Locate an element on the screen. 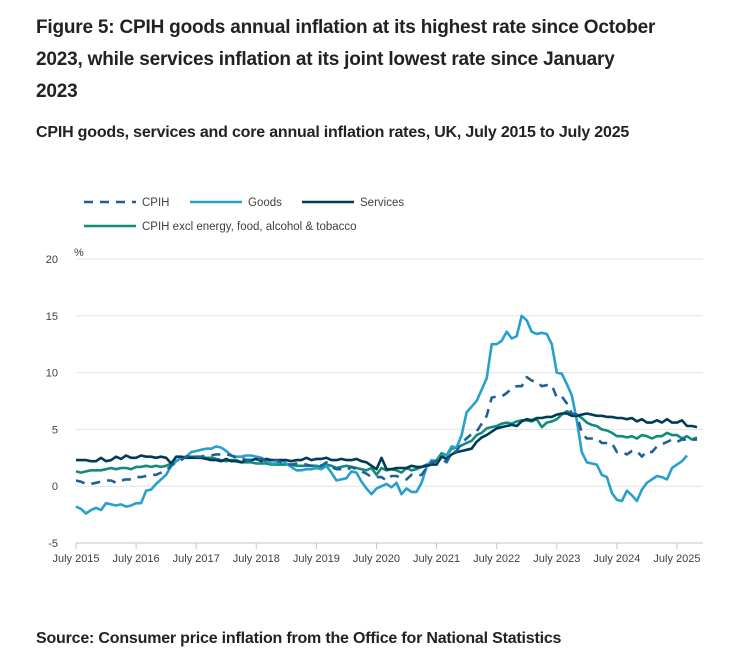 The width and height of the screenshot is (744, 665). x-tick-label: July 2025 is located at coordinates (676, 559).